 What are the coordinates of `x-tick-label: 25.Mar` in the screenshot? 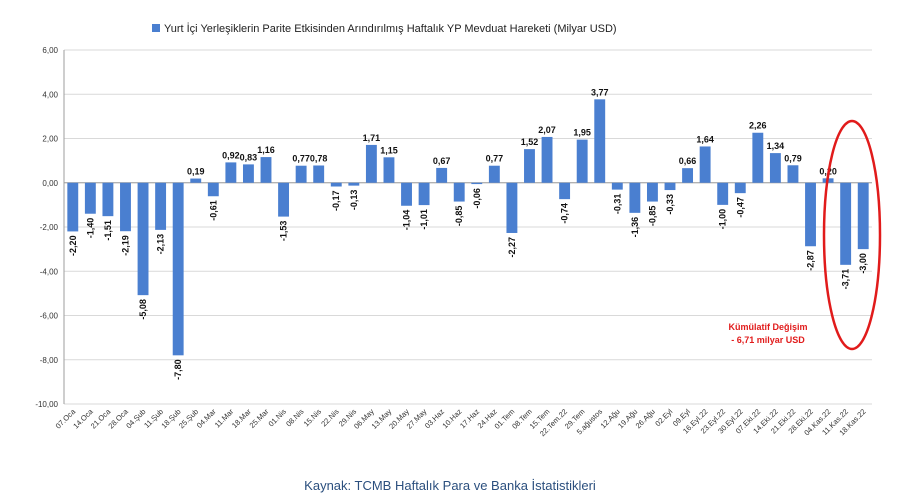 It's located at (259, 418).